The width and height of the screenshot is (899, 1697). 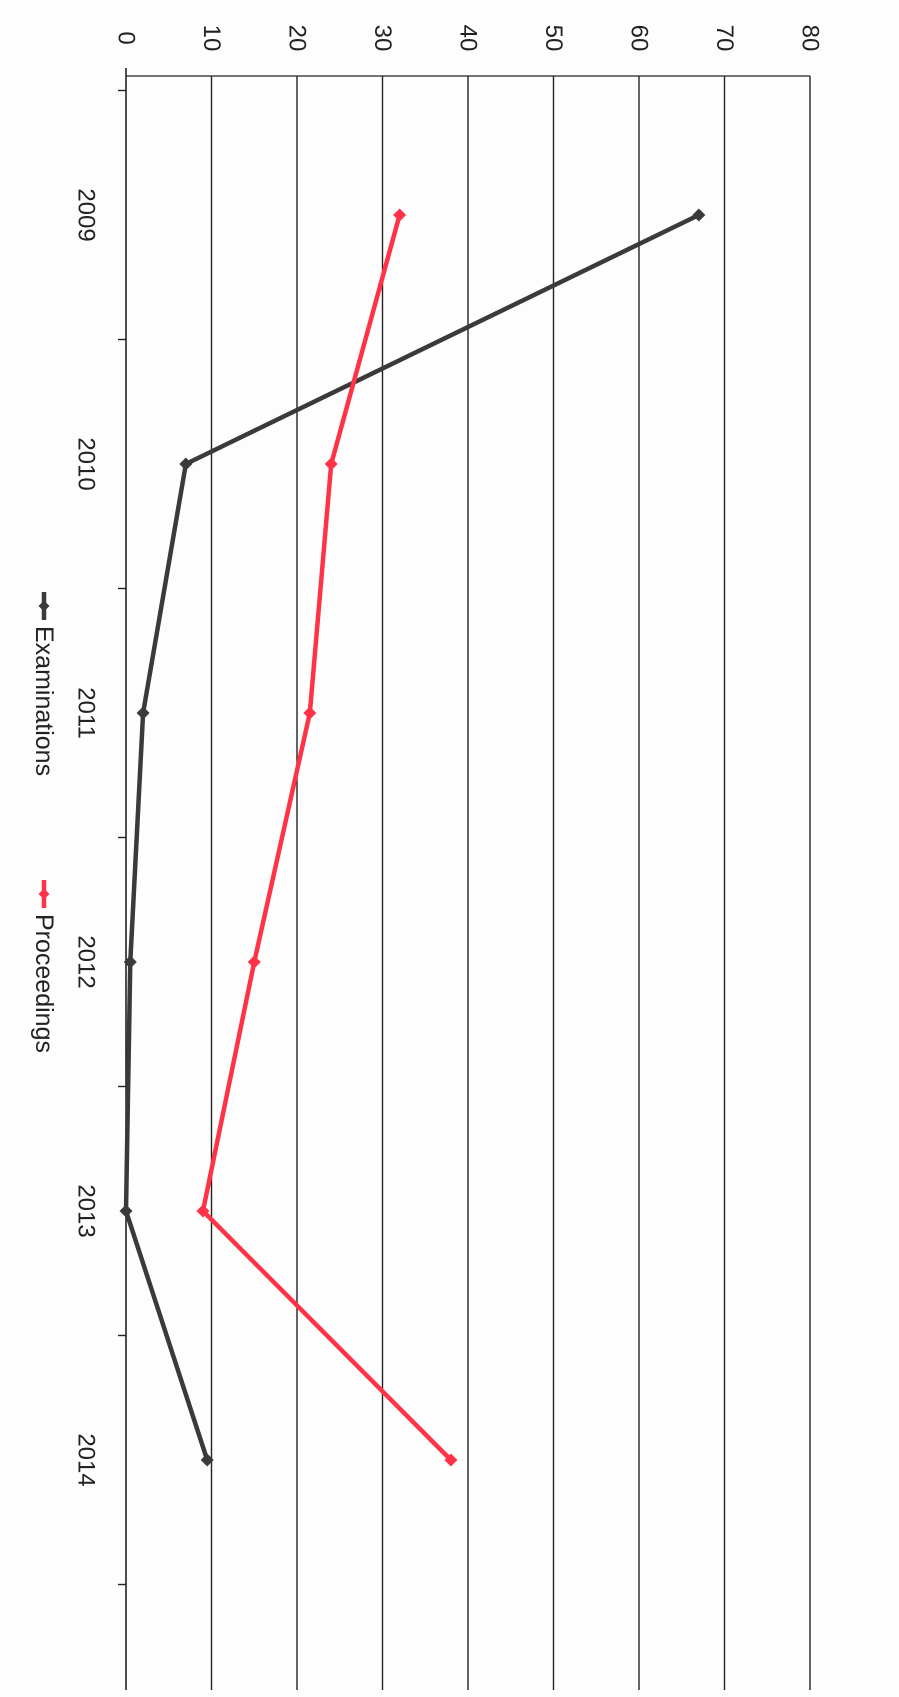 I want to click on value-tick-label: 20, so click(x=297, y=38).